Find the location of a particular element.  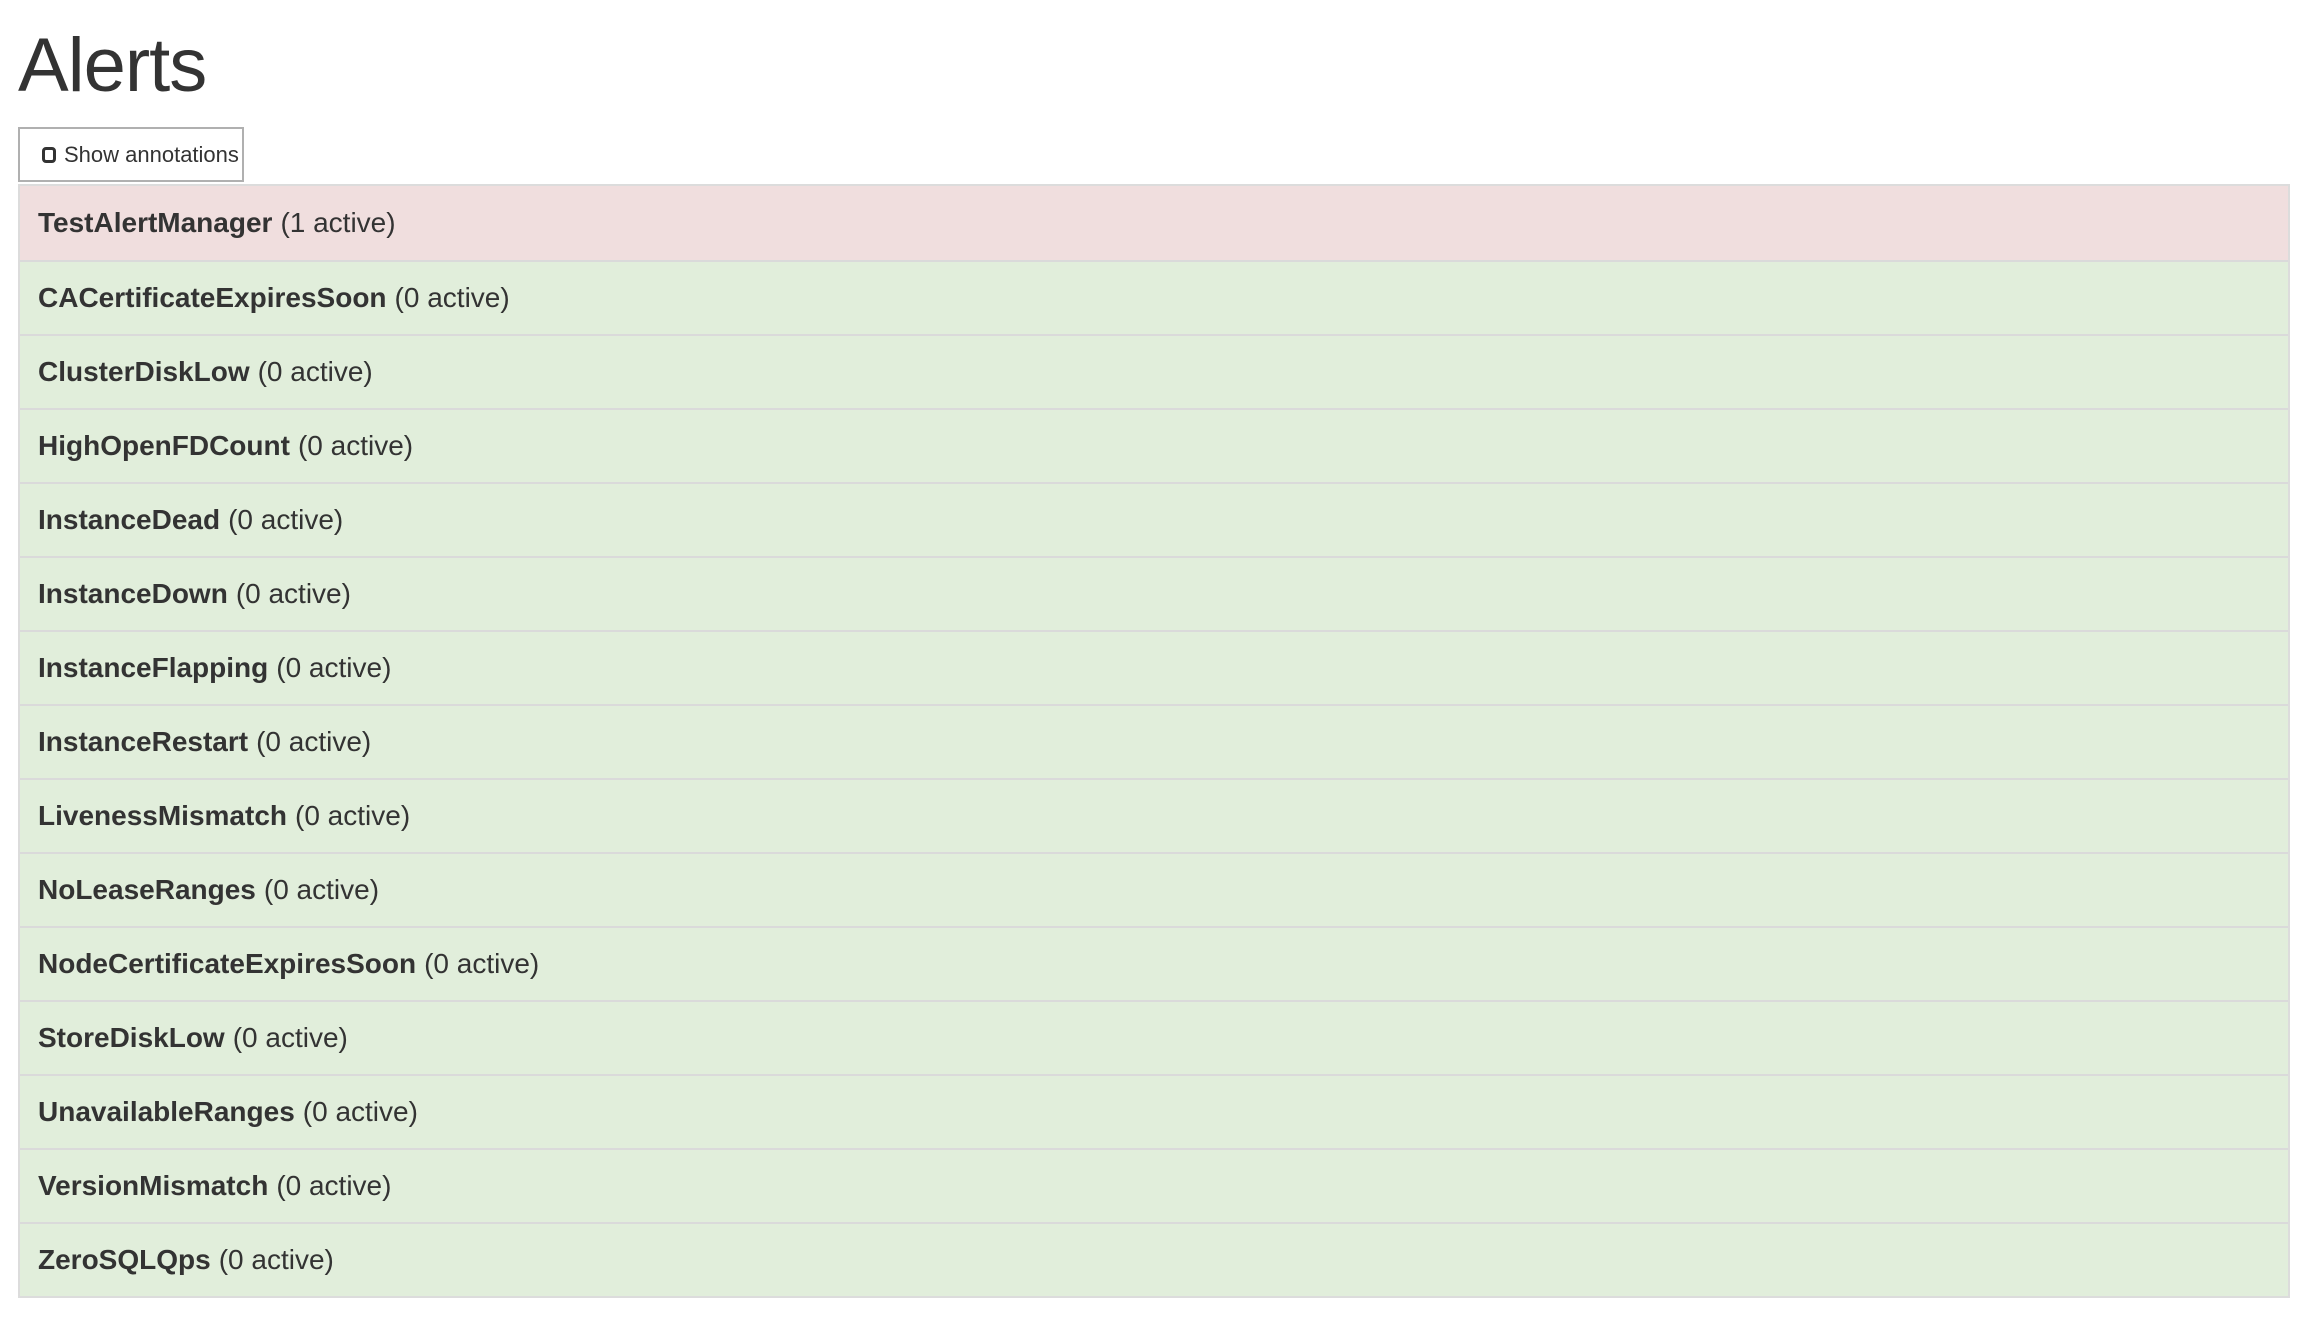

alert-rule-row: HighOpenFDCount (0 active) is located at coordinates (1154, 445).